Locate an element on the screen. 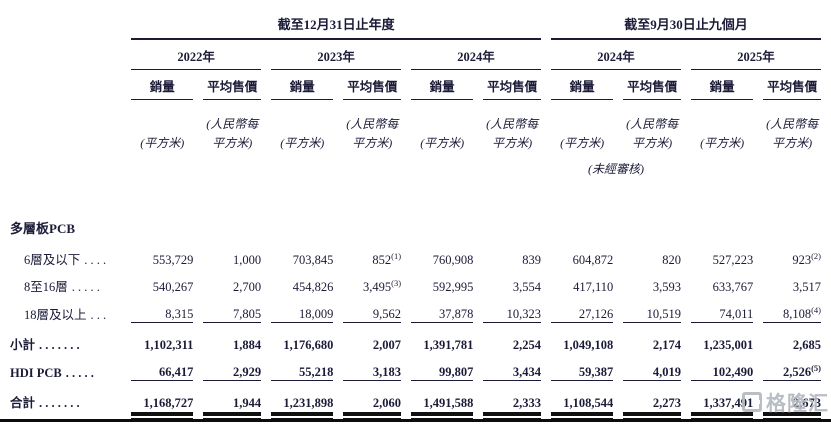  year-header-row: 2022年 2023年 2024年 2024年 2025年 is located at coordinates (415, 55).